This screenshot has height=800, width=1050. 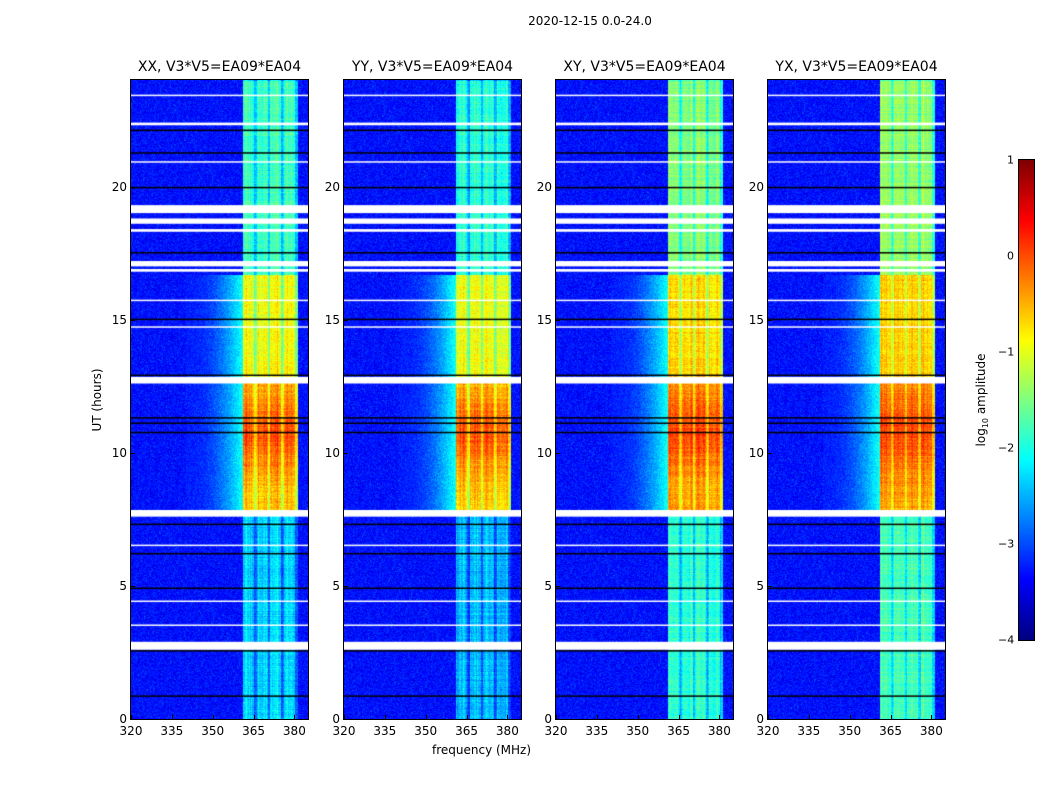 What do you see at coordinates (980, 437) in the screenshot?
I see `colorbar-label-log: log` at bounding box center [980, 437].